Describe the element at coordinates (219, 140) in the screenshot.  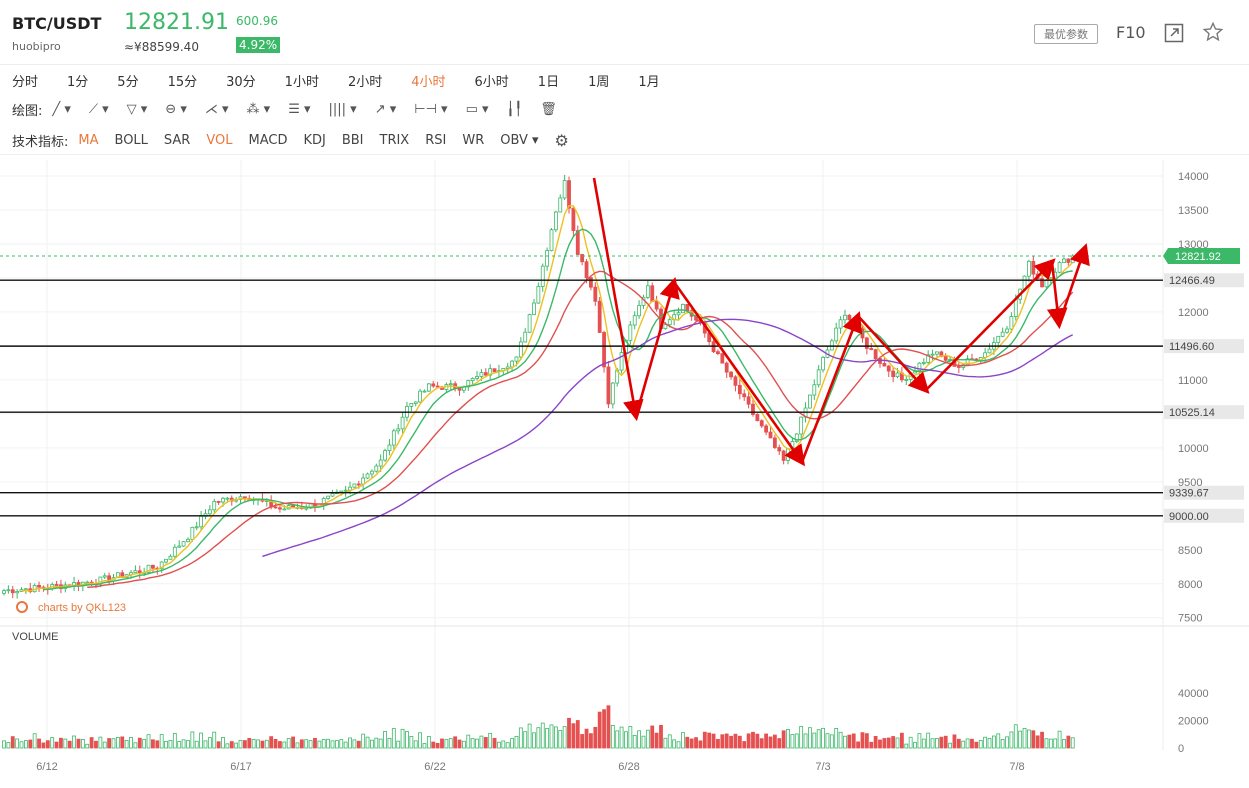
I see `indicator-button: VOL` at that location.